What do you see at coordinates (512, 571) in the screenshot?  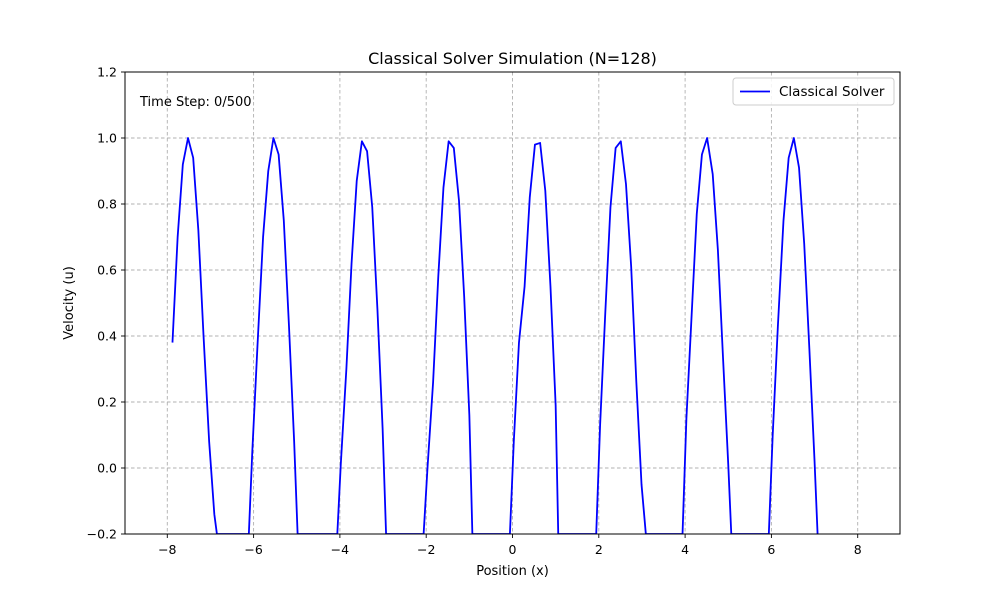 I see `x-axis-label: Position (x)` at bounding box center [512, 571].